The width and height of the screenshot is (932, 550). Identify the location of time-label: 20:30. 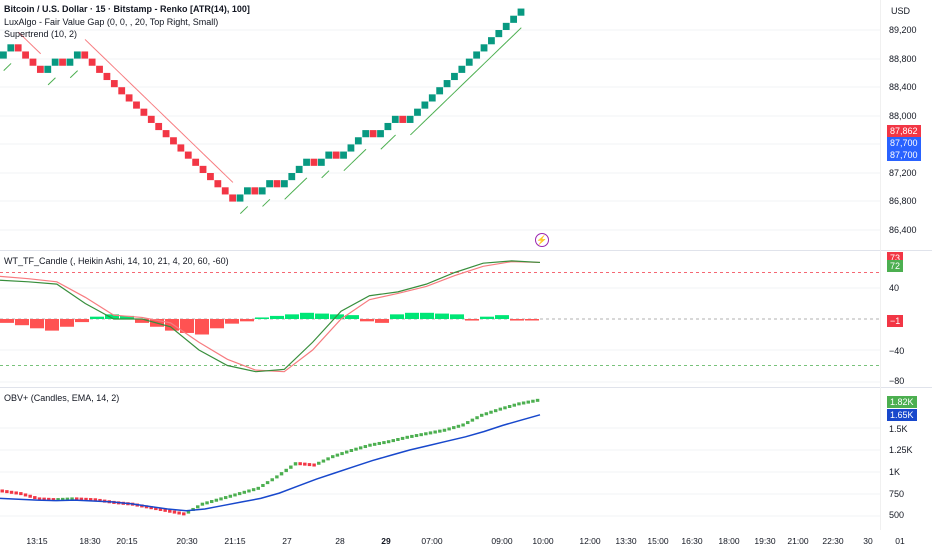
(187, 541).